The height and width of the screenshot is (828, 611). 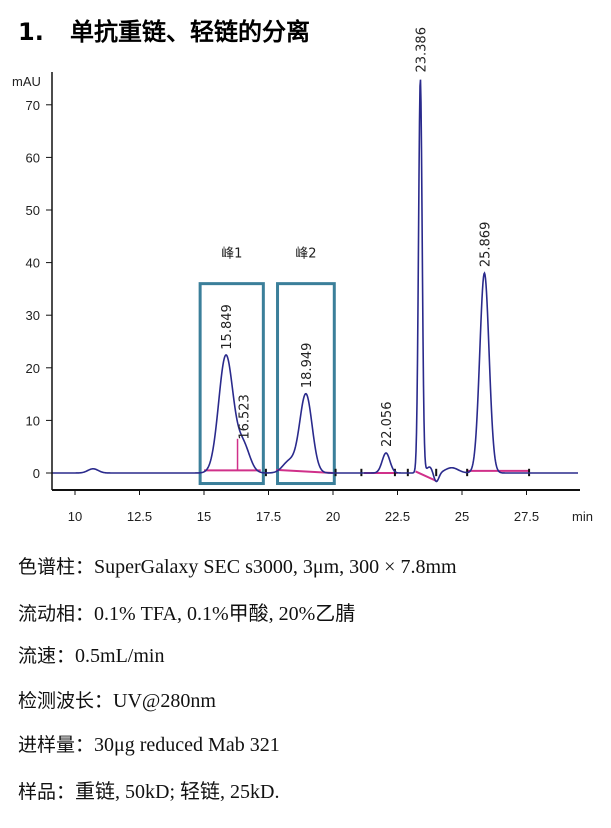 I want to click on peak-region-label: 峰1, so click(x=231, y=254).